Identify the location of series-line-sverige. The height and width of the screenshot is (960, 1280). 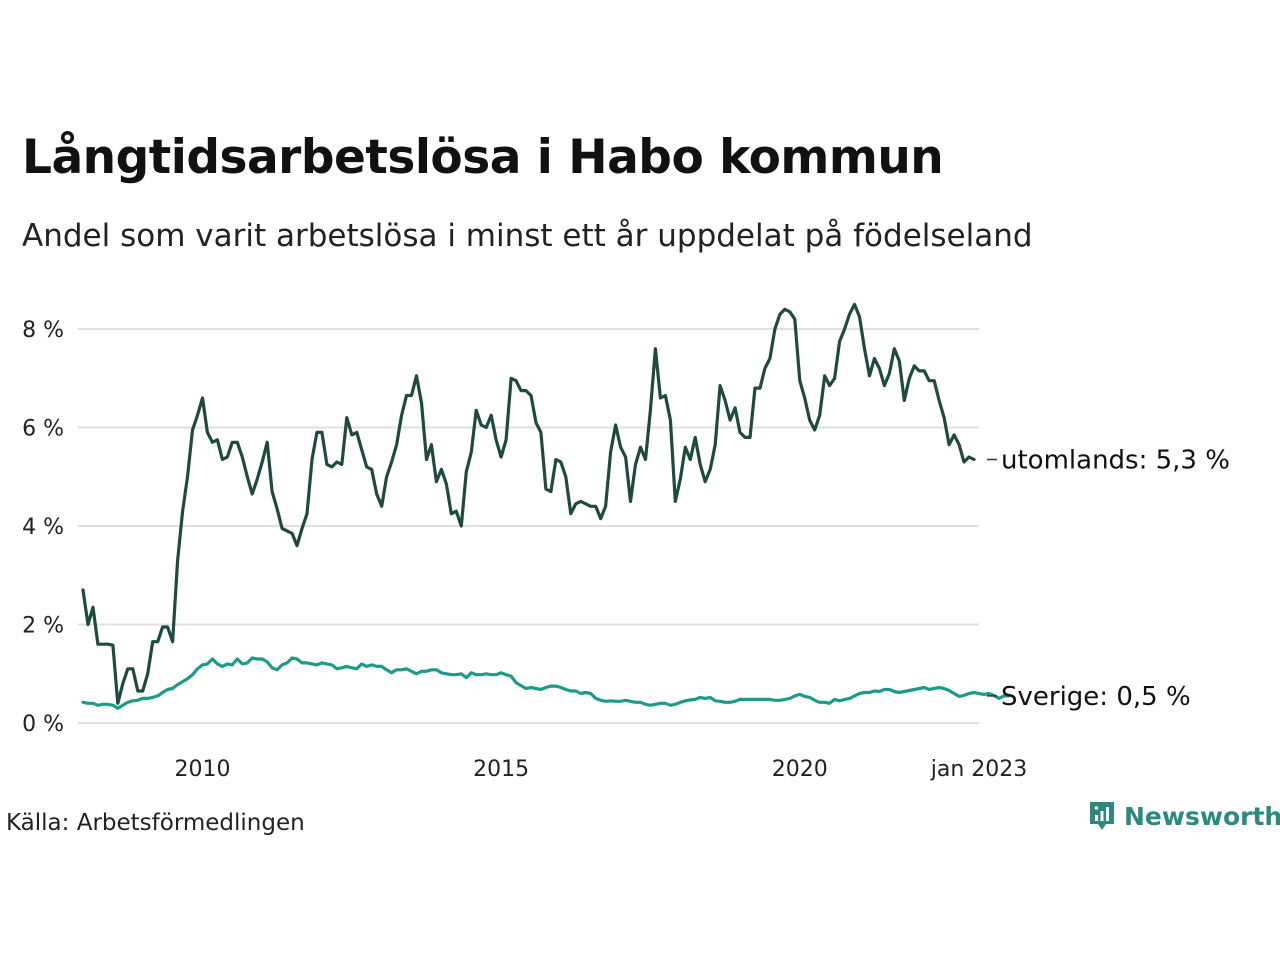
(546, 683).